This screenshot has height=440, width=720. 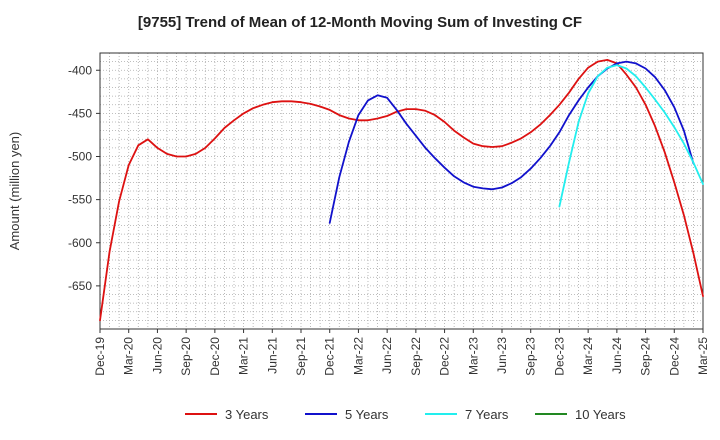 What do you see at coordinates (100, 356) in the screenshot?
I see `x-tick-label: Dec-19` at bounding box center [100, 356].